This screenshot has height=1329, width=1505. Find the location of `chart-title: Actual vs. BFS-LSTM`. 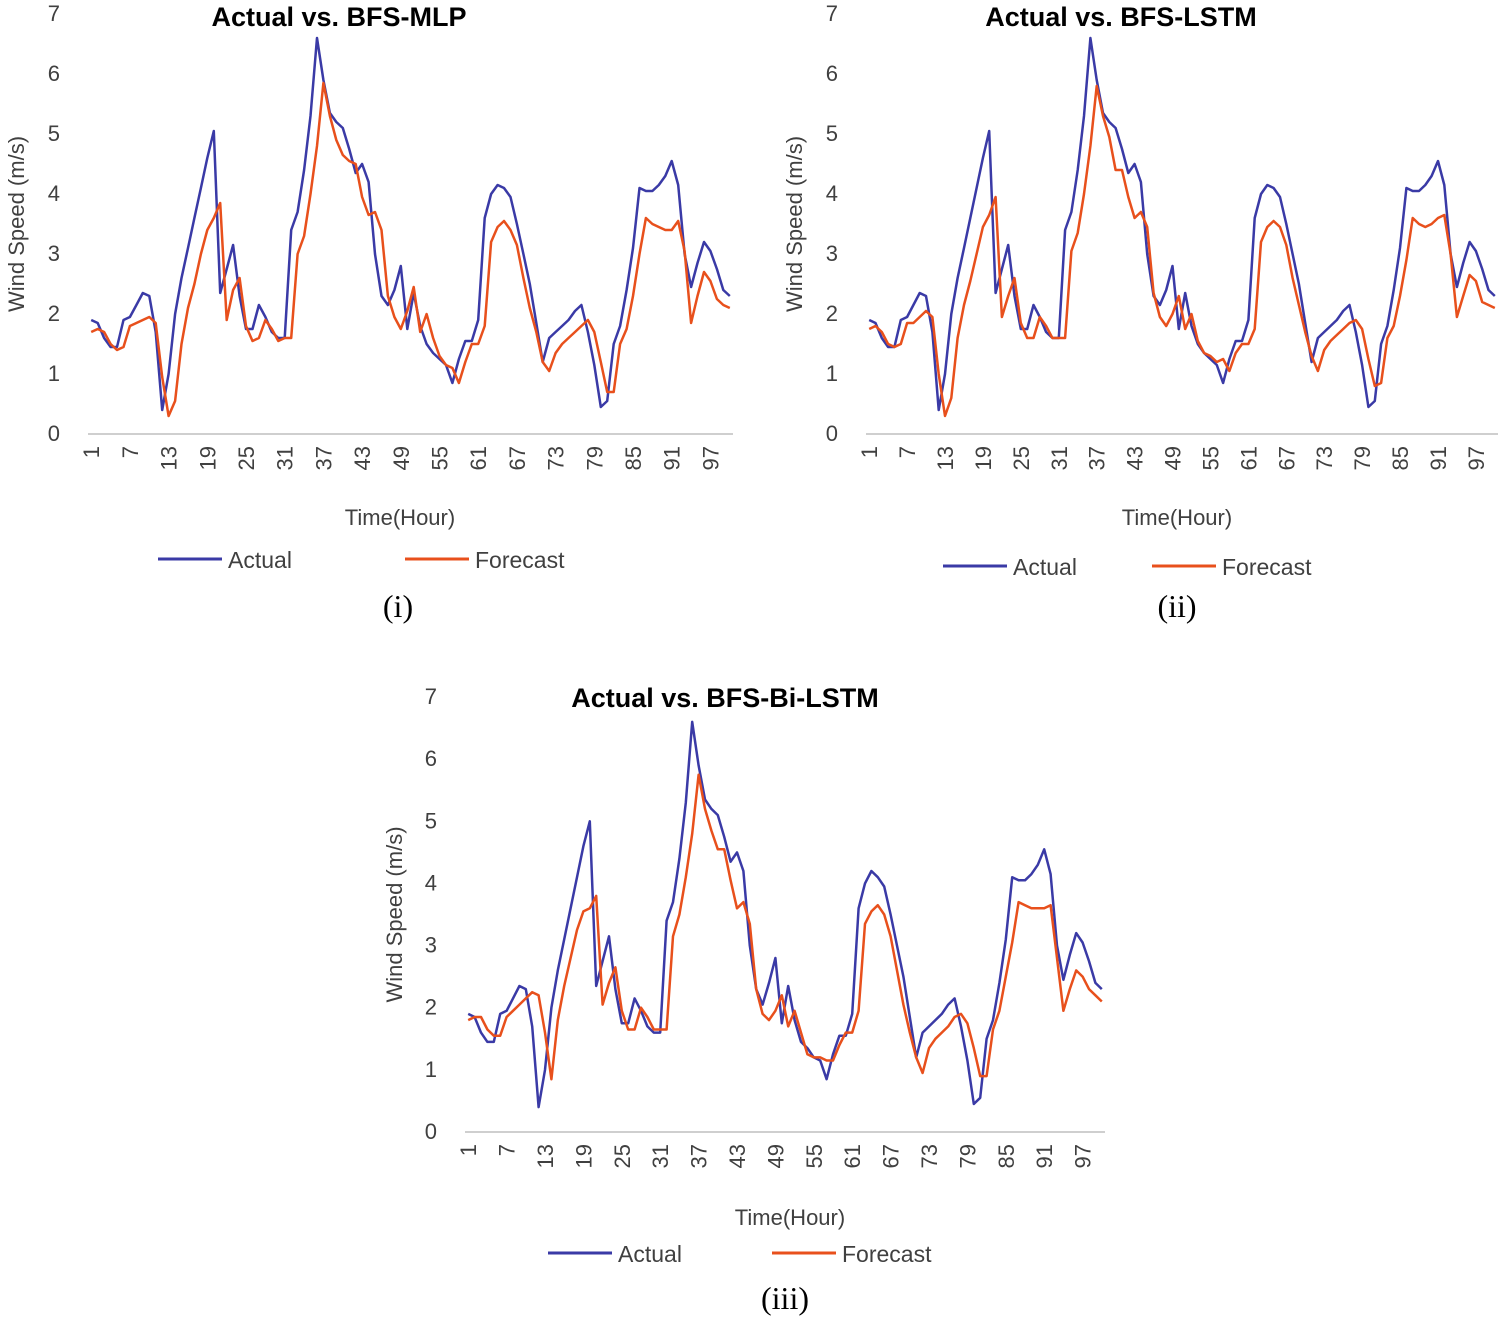

chart-title: Actual vs. BFS-LSTM is located at coordinates (1121, 17).